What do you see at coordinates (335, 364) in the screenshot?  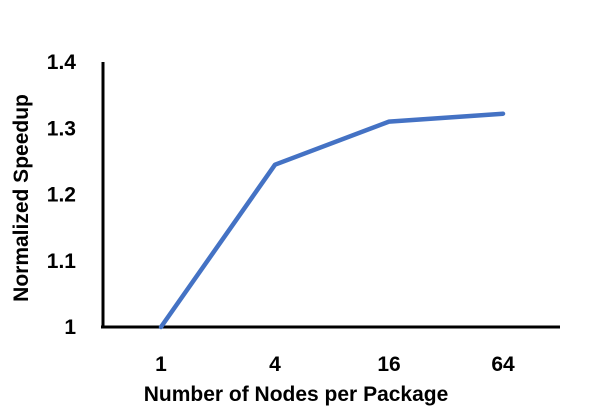 I see `x-tick-labels: 1 4 16 64` at bounding box center [335, 364].